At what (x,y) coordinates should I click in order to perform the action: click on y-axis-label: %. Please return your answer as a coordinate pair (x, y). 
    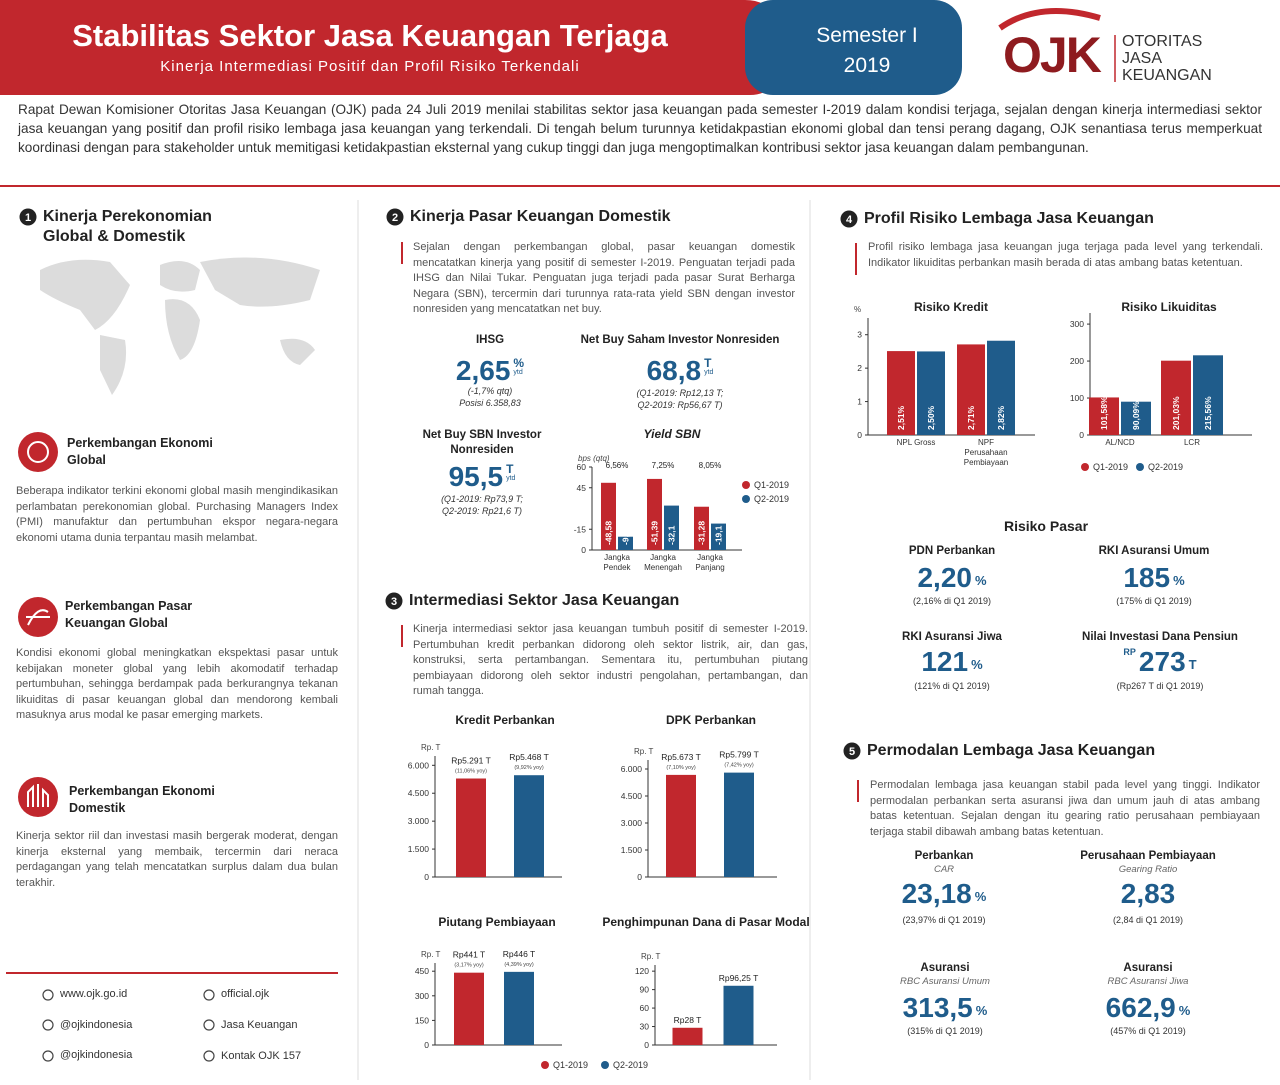
    Looking at the image, I should click on (857, 309).